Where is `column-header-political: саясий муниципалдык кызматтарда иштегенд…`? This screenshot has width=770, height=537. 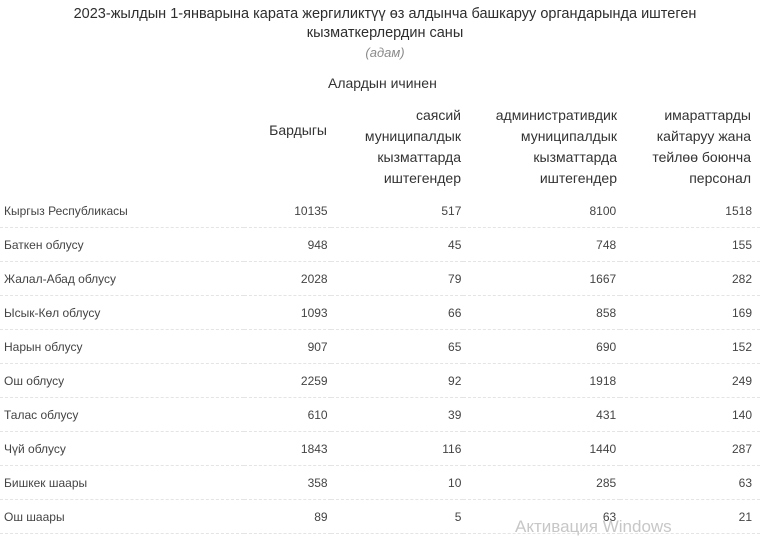 column-header-political: саясий муниципалдык кызматтарда иштегенд… is located at coordinates (395, 147).